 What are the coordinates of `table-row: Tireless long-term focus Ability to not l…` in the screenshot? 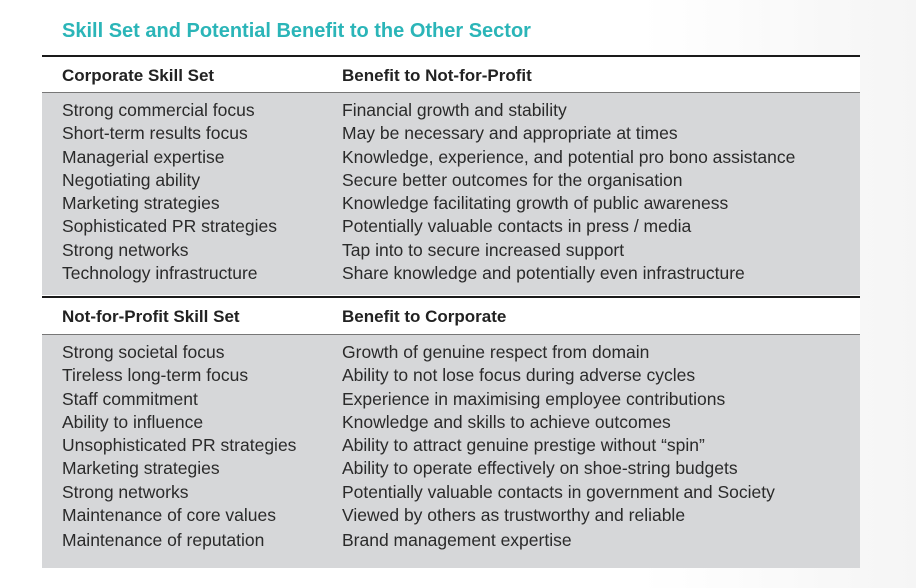 It's located at (451, 375).